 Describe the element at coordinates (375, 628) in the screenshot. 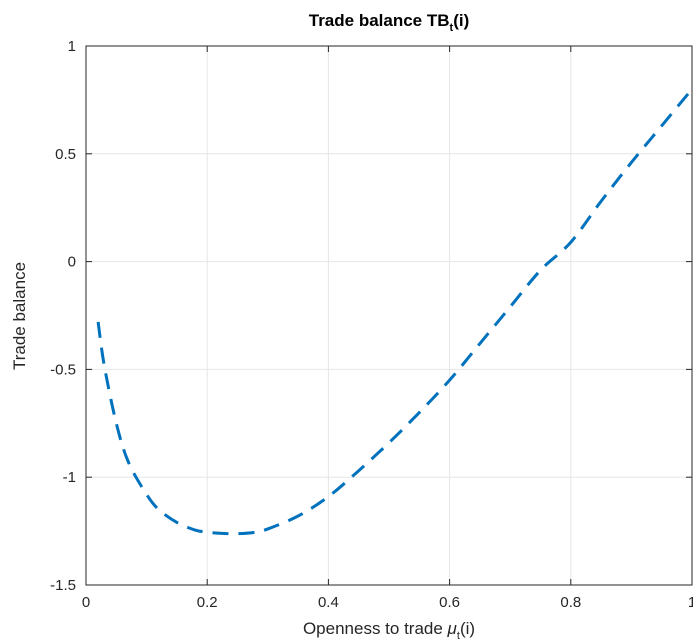

I see `x-axis-label-text: Openness to trade` at that location.